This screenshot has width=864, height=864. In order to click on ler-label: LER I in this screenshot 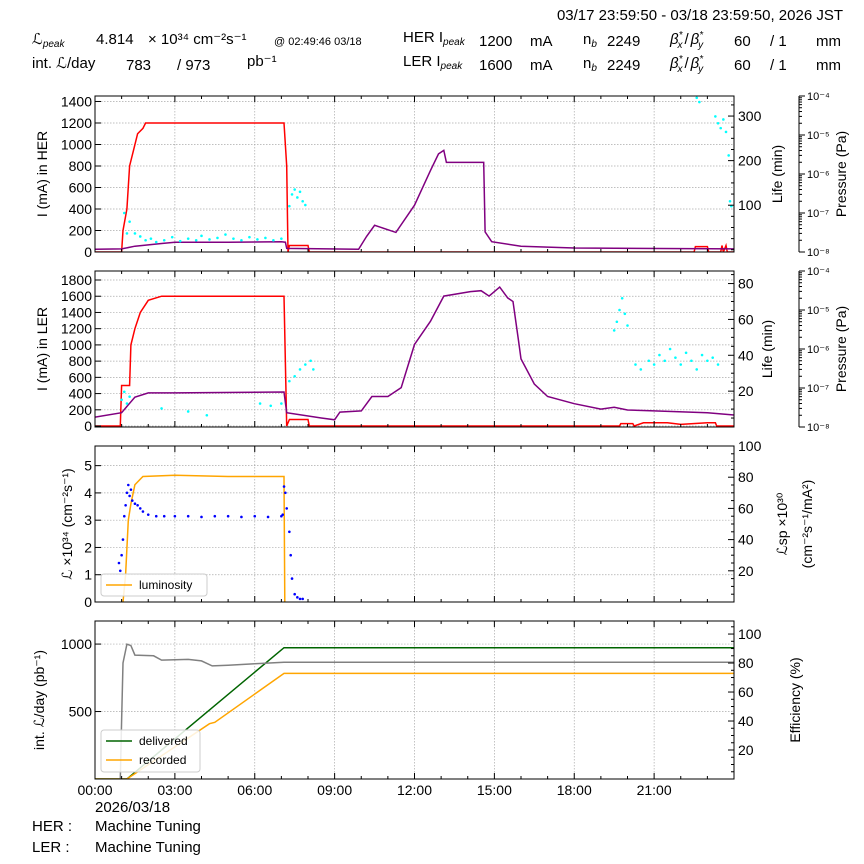, I will do `click(422, 61)`.